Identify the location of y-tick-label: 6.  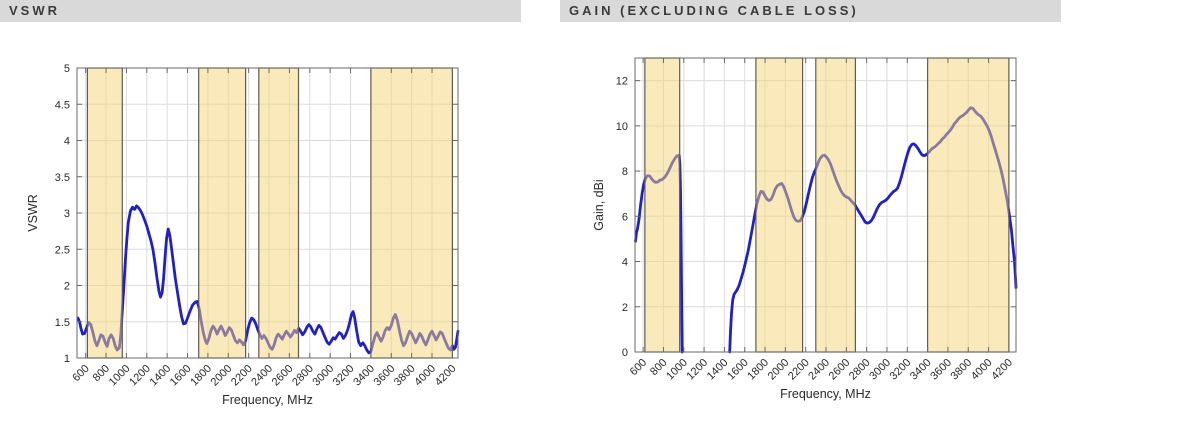
(625, 217).